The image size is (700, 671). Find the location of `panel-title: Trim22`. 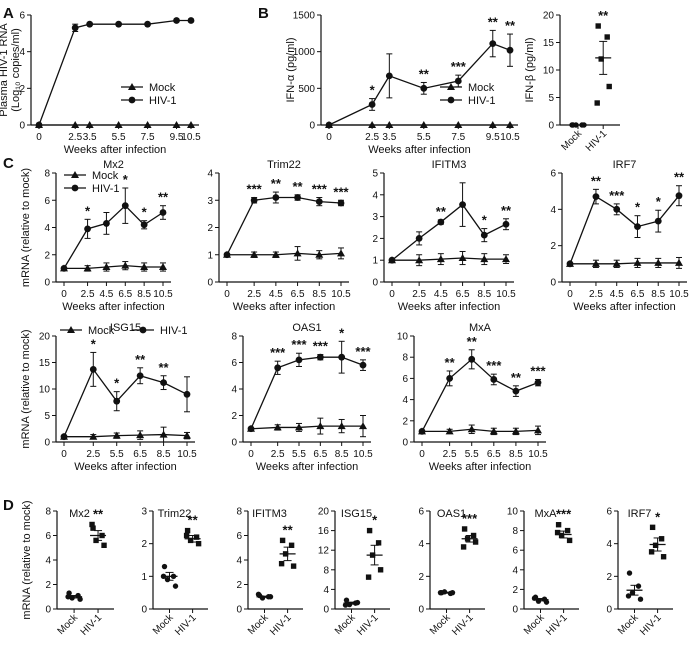

panel-title: Trim22 is located at coordinates (284, 165).